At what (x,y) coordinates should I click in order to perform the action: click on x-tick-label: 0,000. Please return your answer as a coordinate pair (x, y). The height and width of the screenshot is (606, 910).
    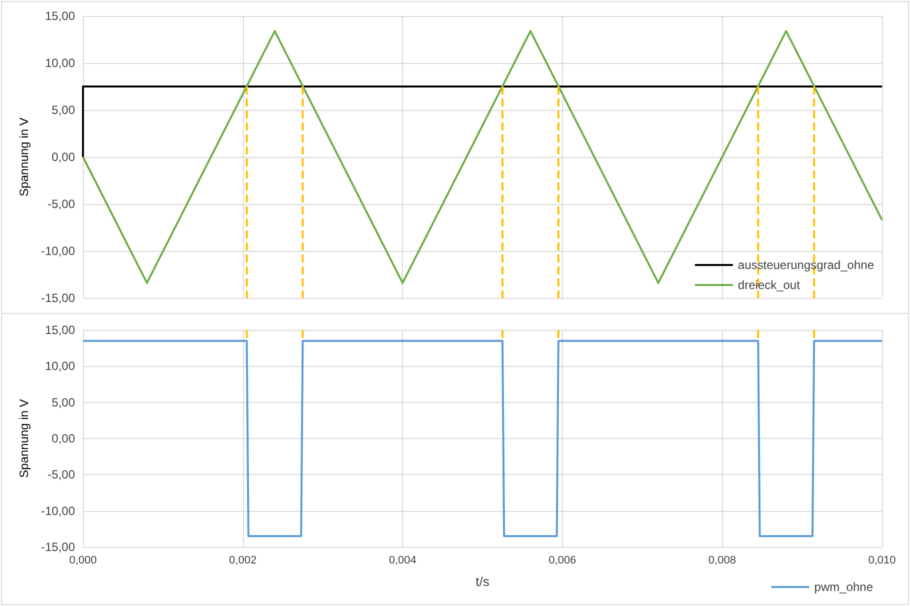
    Looking at the image, I should click on (83, 560).